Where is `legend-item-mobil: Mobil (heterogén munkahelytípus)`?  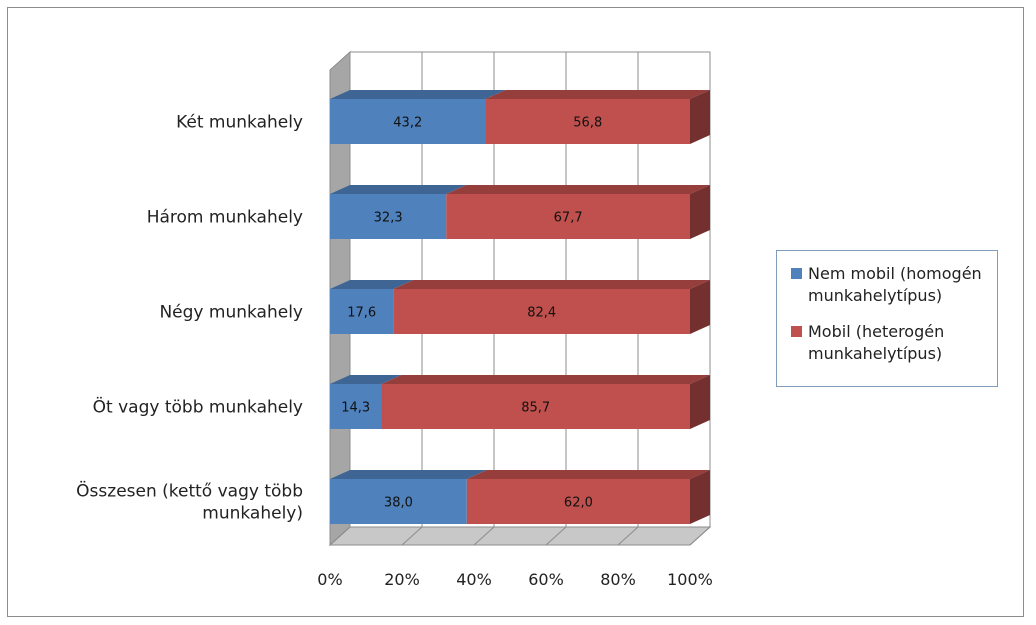 legend-item-mobil: Mobil (heterogén munkahelytípus) is located at coordinates (889, 343).